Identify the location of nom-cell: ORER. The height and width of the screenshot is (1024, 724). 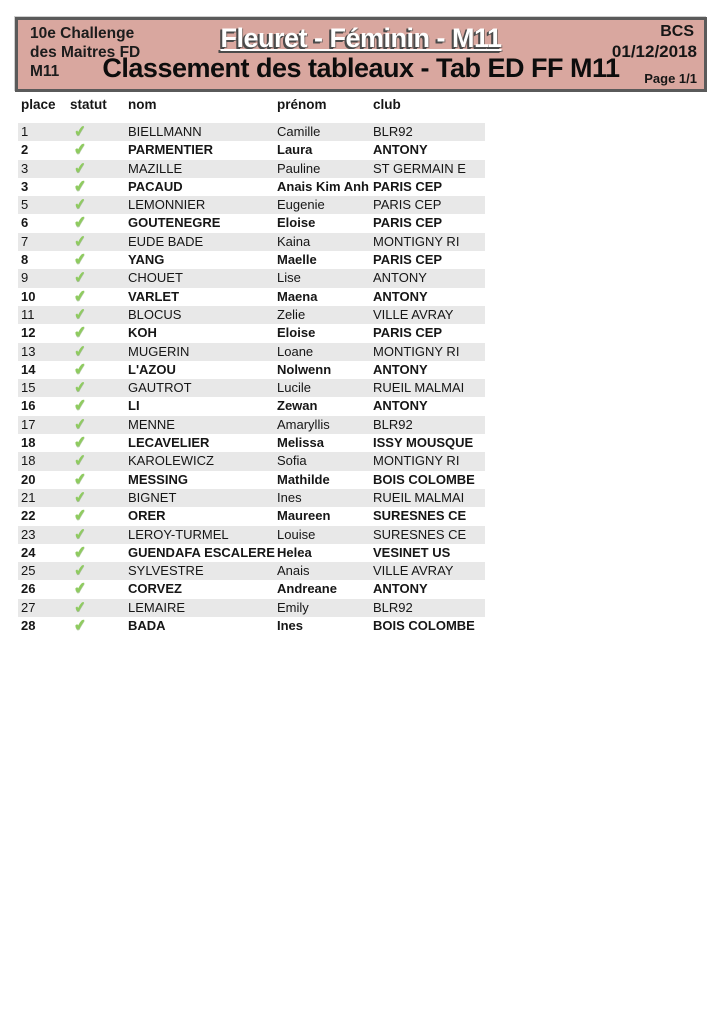
(147, 516).